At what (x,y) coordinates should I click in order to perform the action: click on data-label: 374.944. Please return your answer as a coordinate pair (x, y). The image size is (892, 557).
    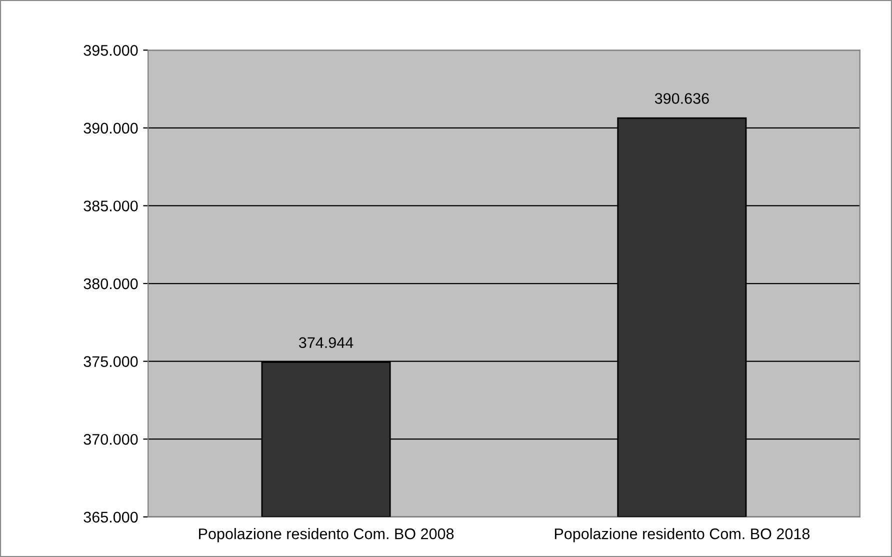
    Looking at the image, I should click on (326, 342).